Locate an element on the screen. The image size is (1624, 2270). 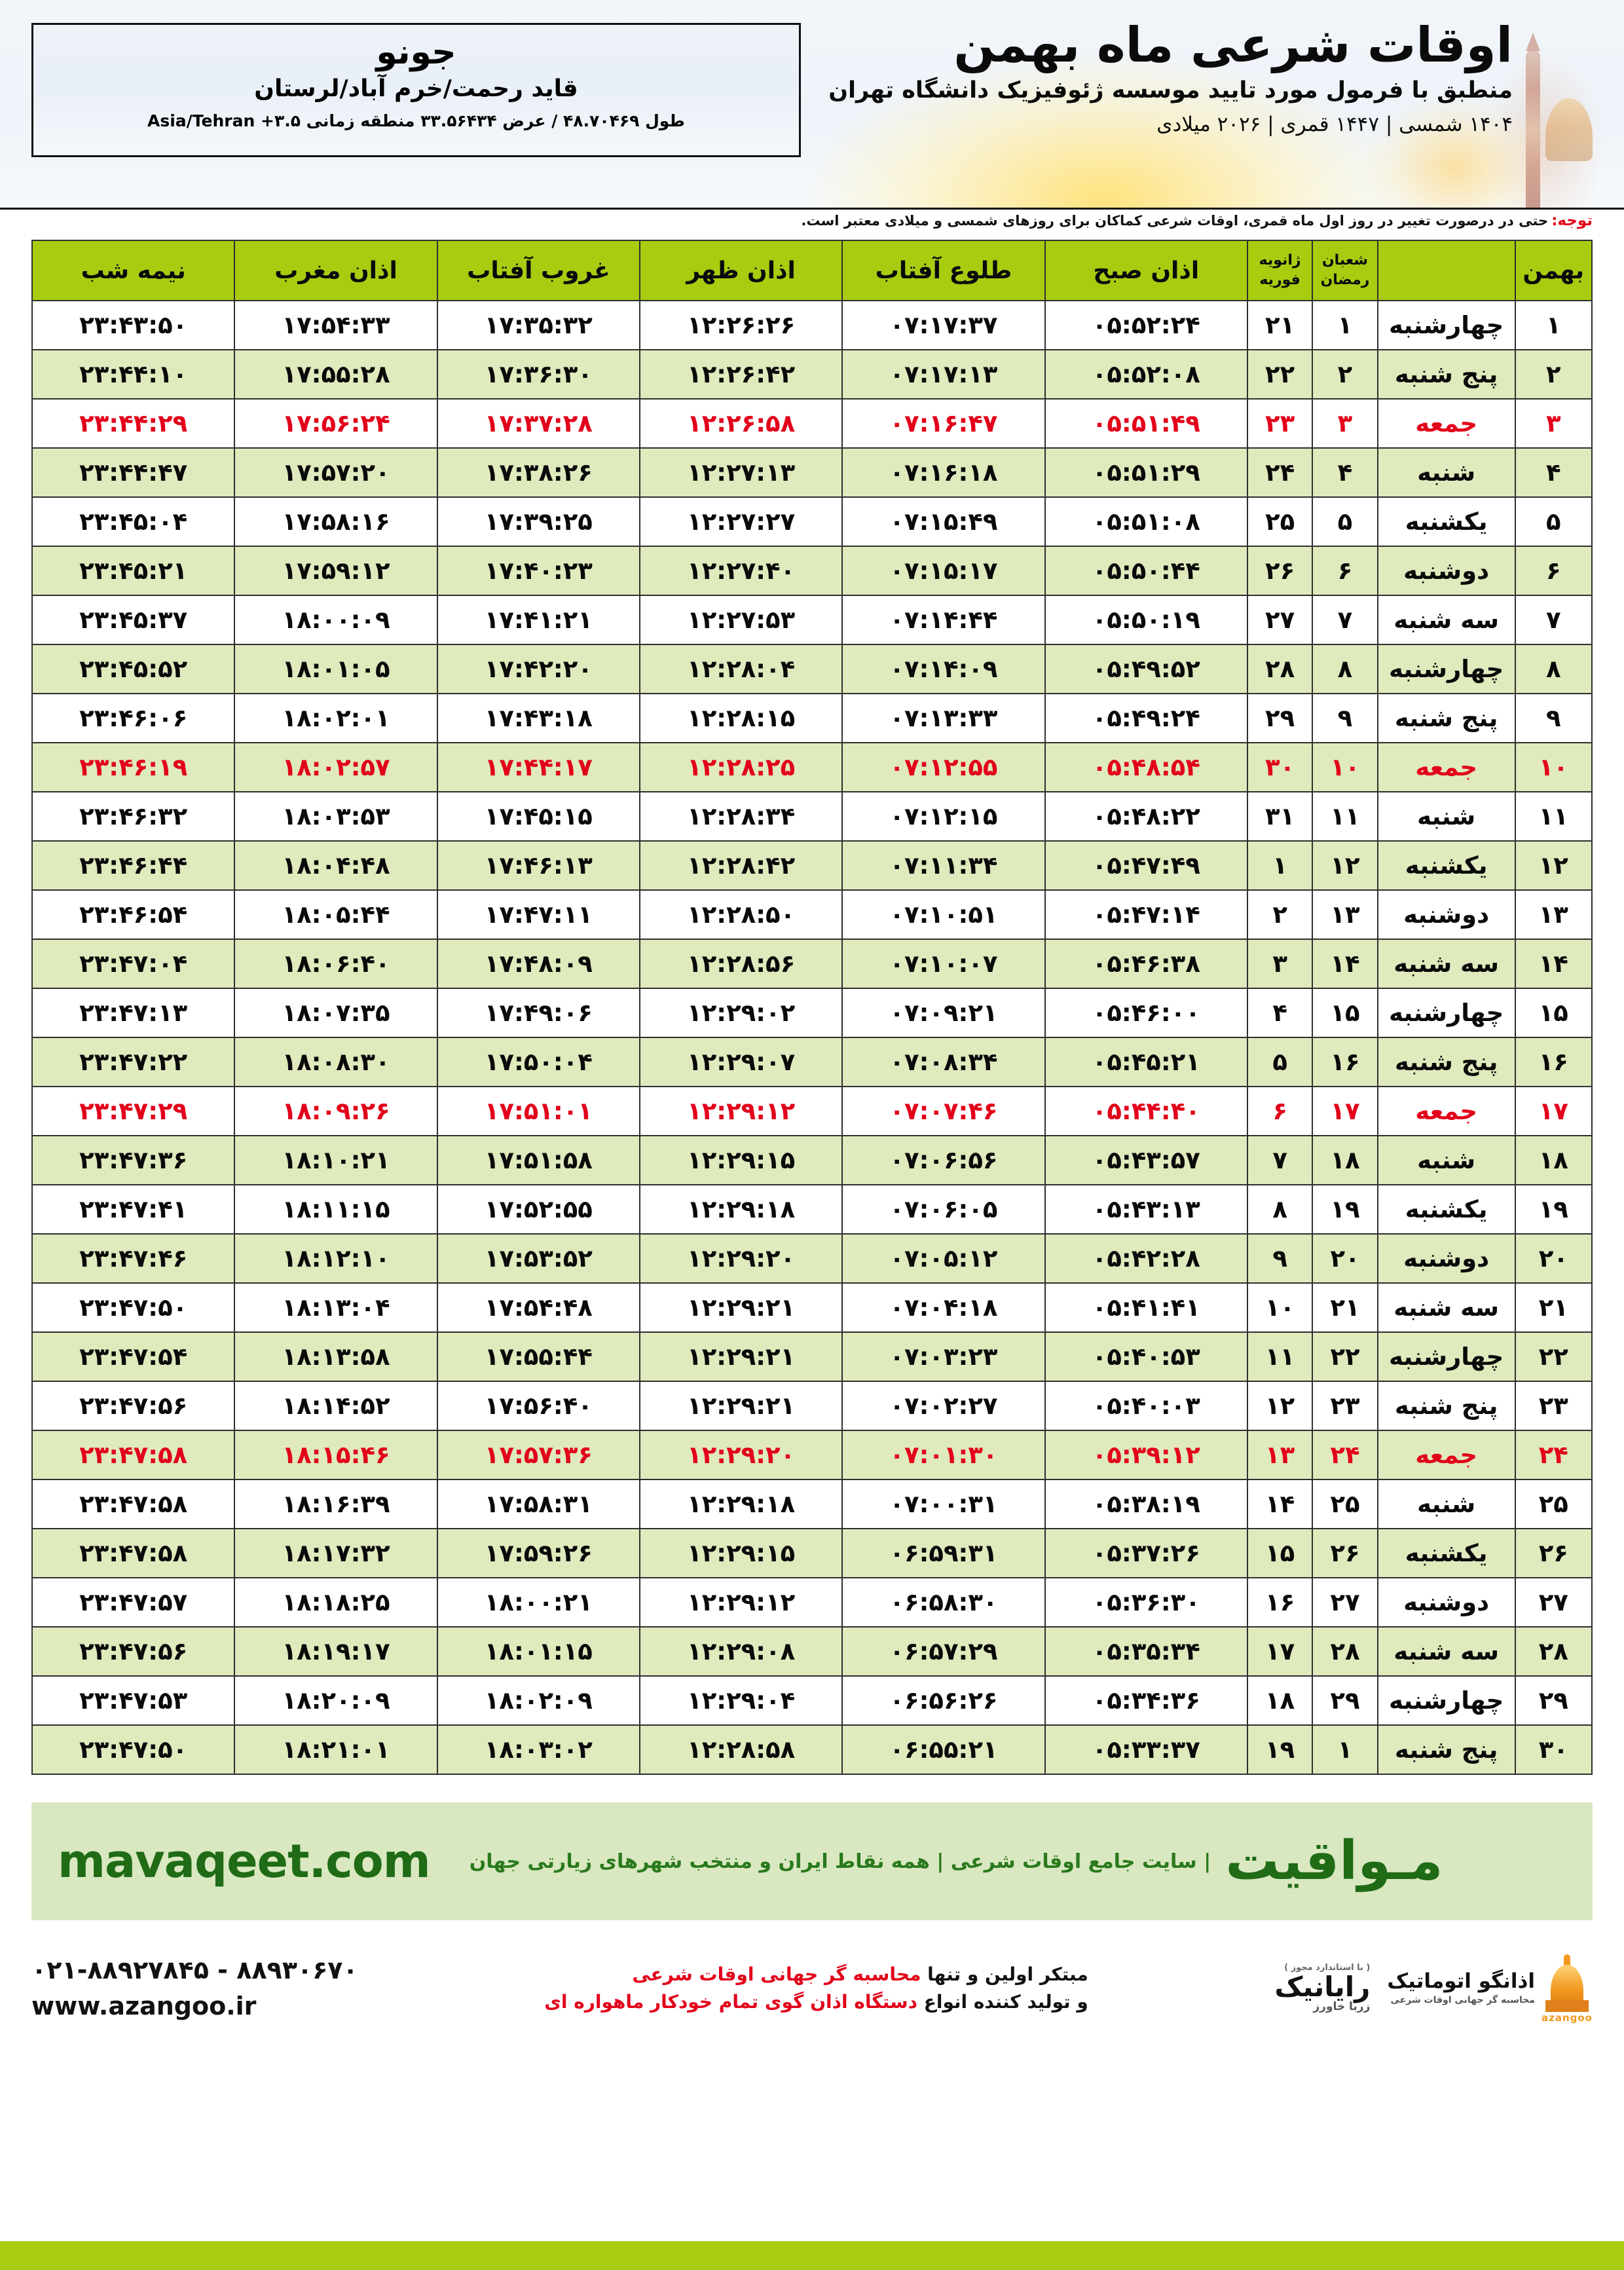
cell-hijri: ۲۰ is located at coordinates (1345, 1258).